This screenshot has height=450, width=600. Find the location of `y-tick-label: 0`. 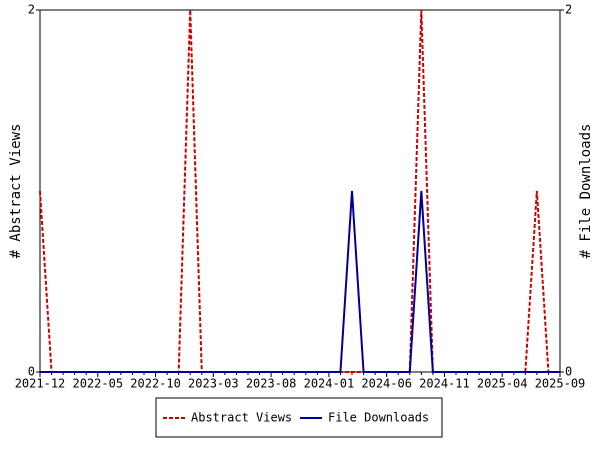

y-tick-label: 0 is located at coordinates (31, 372).